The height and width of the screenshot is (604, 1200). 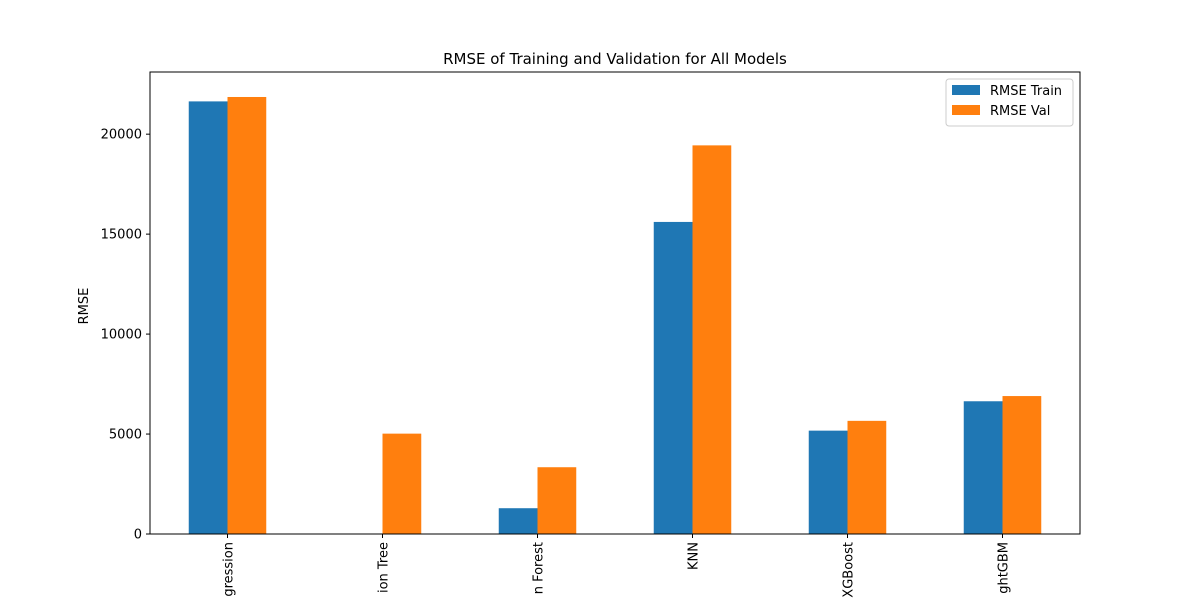 What do you see at coordinates (384, 567) in the screenshot?
I see `x-tick-label: ion Tree` at bounding box center [384, 567].